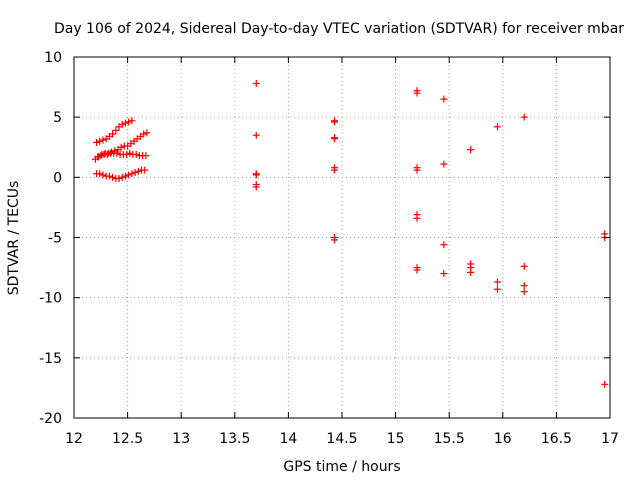 This screenshot has height=480, width=640. I want to click on y-tick-label: 0, so click(57, 178).